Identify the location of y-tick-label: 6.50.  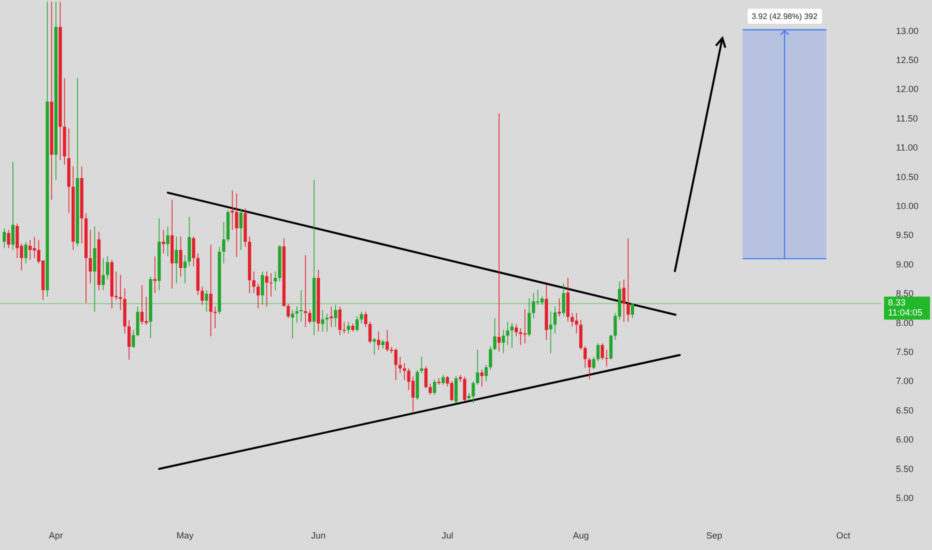
(905, 410).